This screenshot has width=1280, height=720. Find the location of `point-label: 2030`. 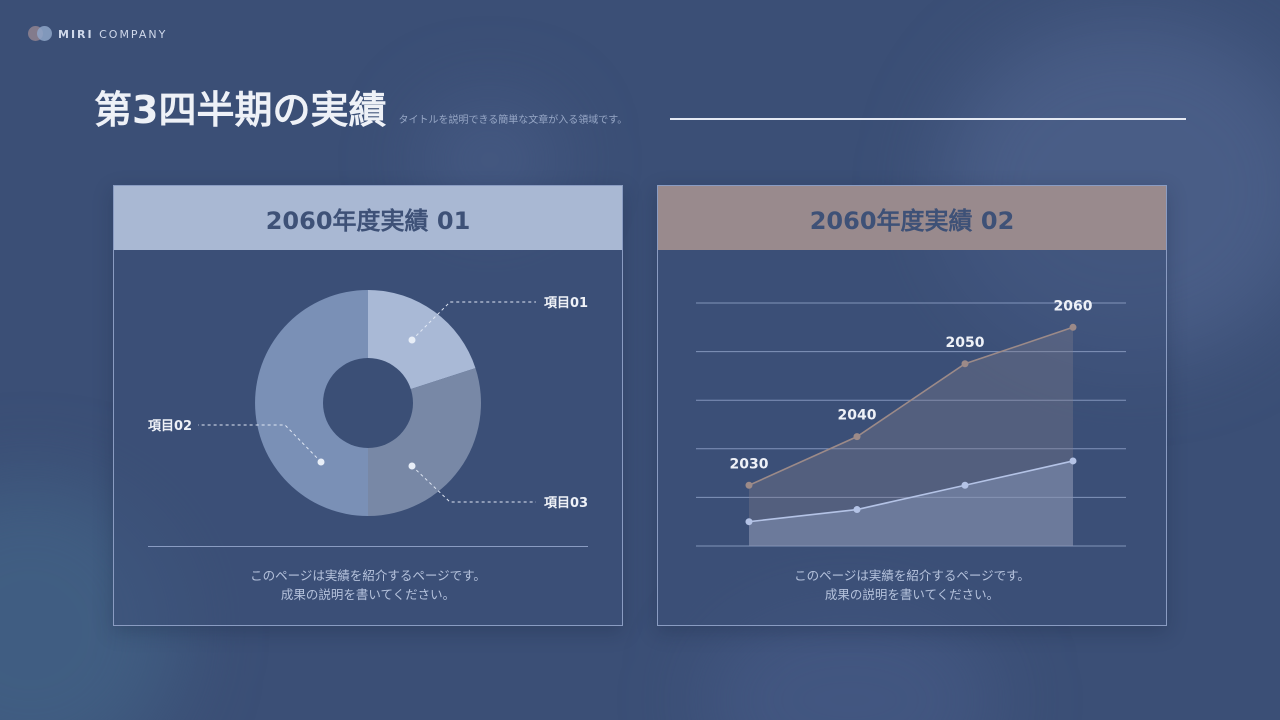

point-label: 2030 is located at coordinates (749, 464).